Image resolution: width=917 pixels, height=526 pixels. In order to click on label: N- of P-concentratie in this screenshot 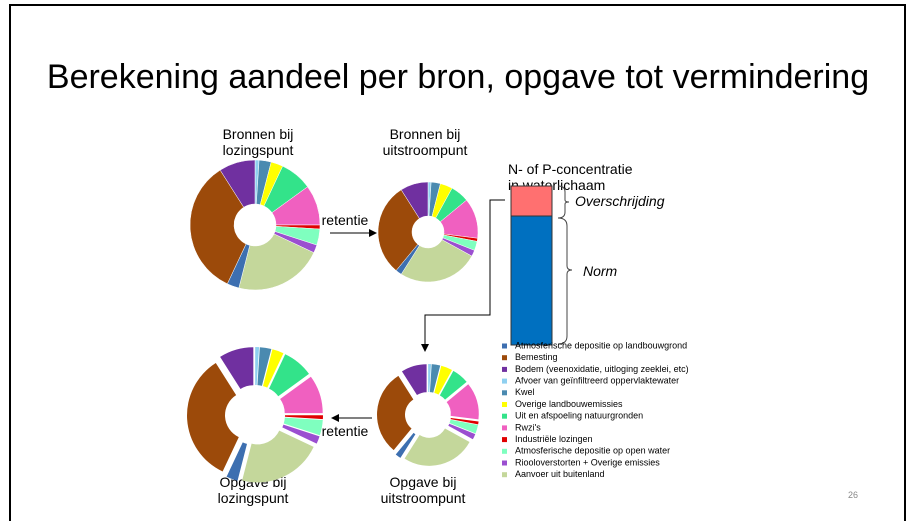, I will do `click(570, 169)`.